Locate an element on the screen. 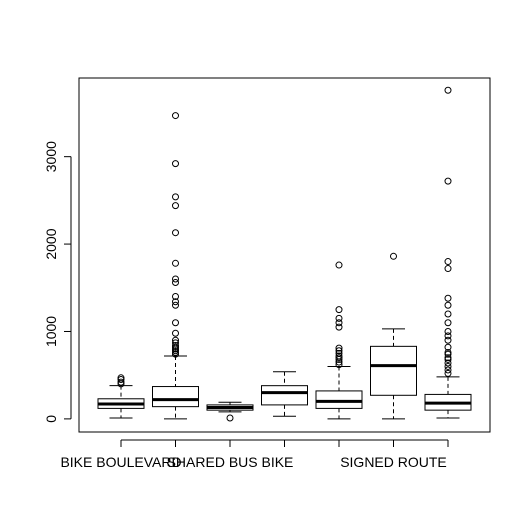 The image size is (531, 530). y-tick-label: 3000 is located at coordinates (51, 156).